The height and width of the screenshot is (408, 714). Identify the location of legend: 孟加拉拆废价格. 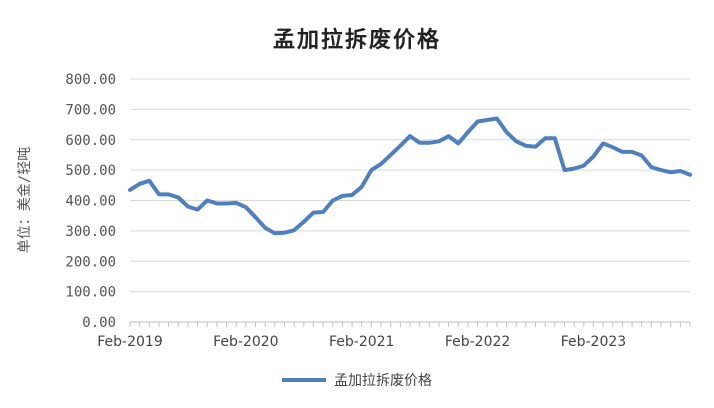
(357, 380).